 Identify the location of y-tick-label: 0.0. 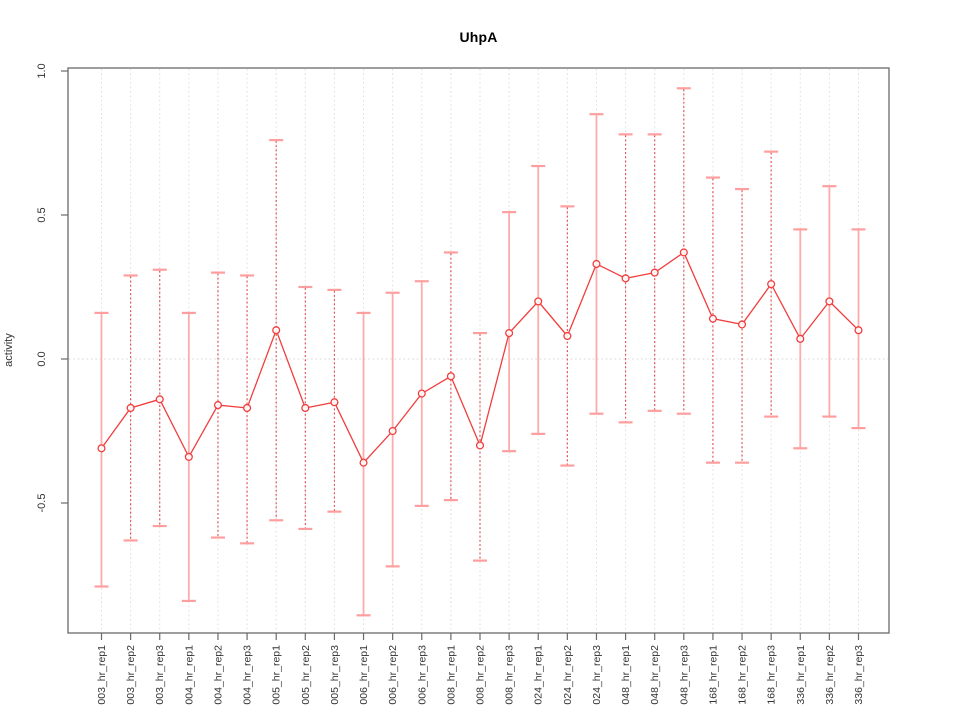
(42, 358).